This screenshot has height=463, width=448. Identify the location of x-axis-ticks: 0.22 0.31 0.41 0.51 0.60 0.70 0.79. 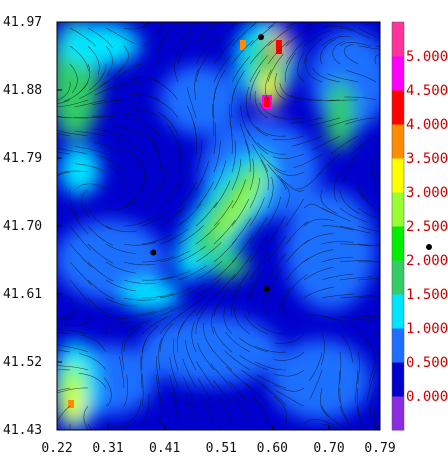
(218, 440).